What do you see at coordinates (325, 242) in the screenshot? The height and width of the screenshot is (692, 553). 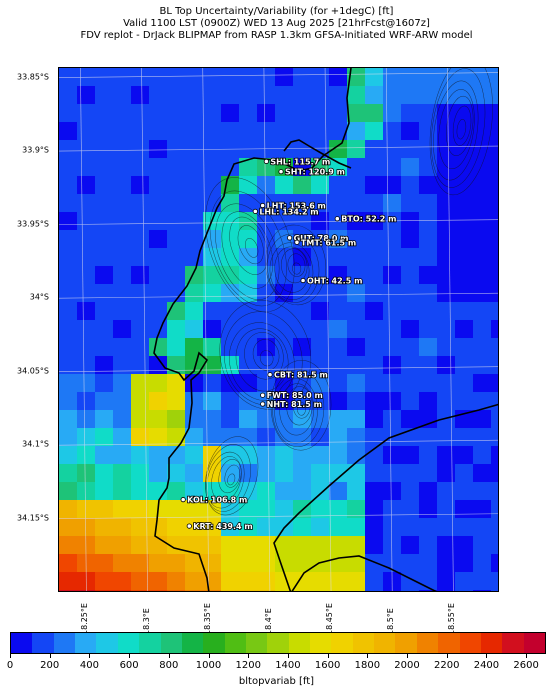 I see `station-marker: TMT: 61.5 m` at bounding box center [325, 242].